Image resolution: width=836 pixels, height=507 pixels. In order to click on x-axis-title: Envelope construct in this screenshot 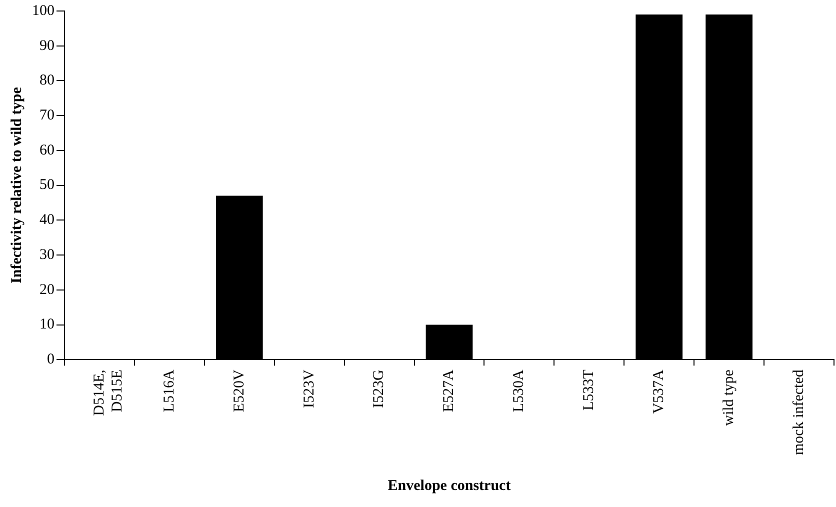, I will do `click(449, 486)`.